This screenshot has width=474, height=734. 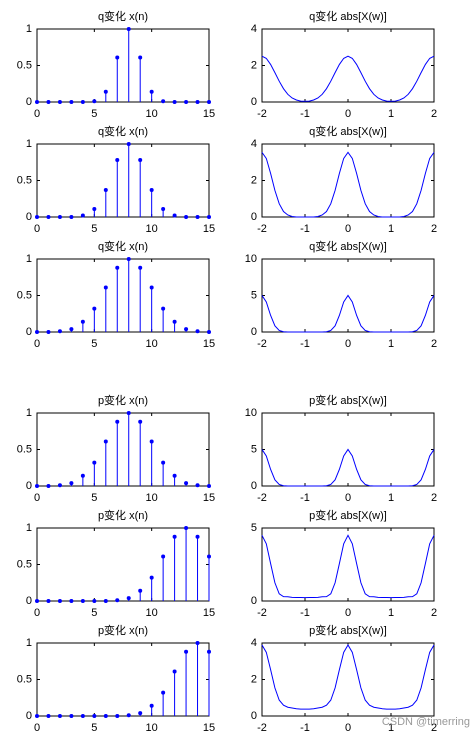 What do you see at coordinates (426, 722) in the screenshot?
I see `watermark: CSDN @timerring` at bounding box center [426, 722].